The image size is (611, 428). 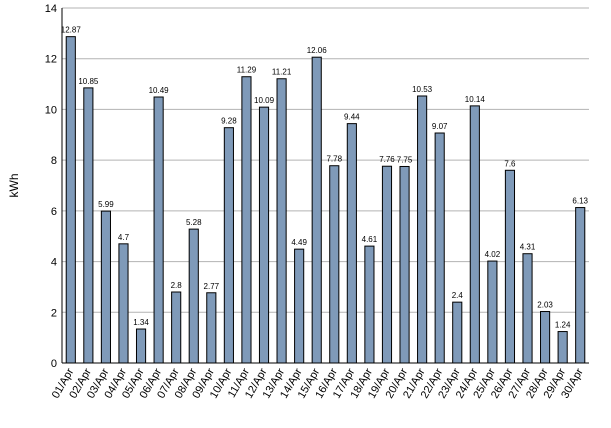 What do you see at coordinates (212, 286) in the screenshot?
I see `data-label: 2.77` at bounding box center [212, 286].